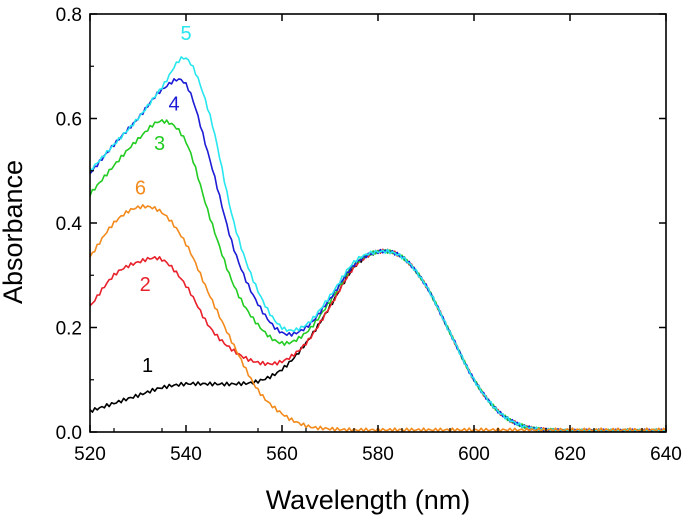  Describe the element at coordinates (69, 329) in the screenshot. I see `y-tick-label-0.2: 0.2` at that location.